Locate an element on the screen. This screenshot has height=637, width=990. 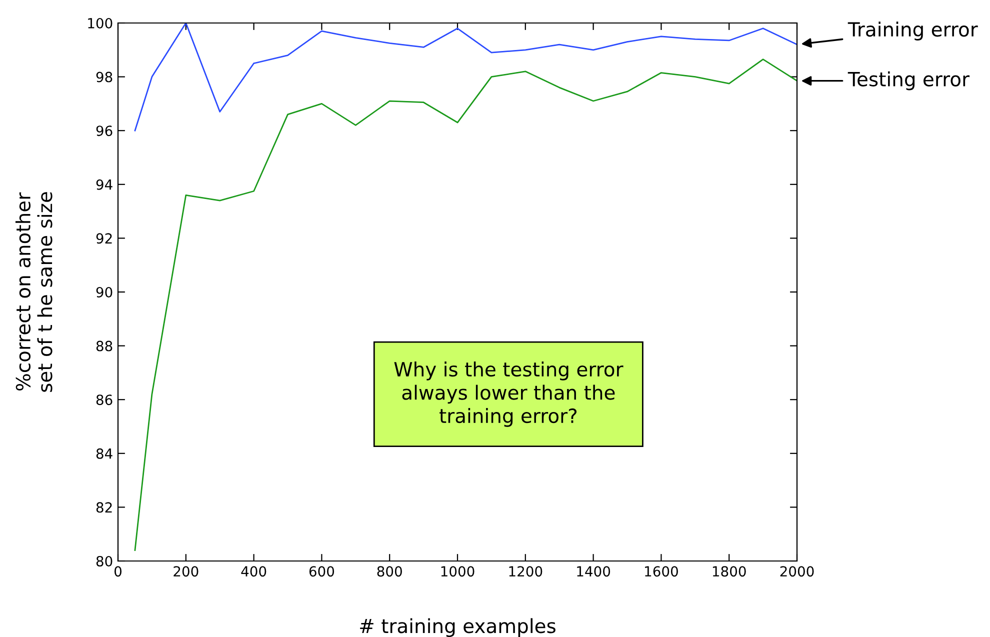
x-tick-label: 1000 is located at coordinates (457, 571).